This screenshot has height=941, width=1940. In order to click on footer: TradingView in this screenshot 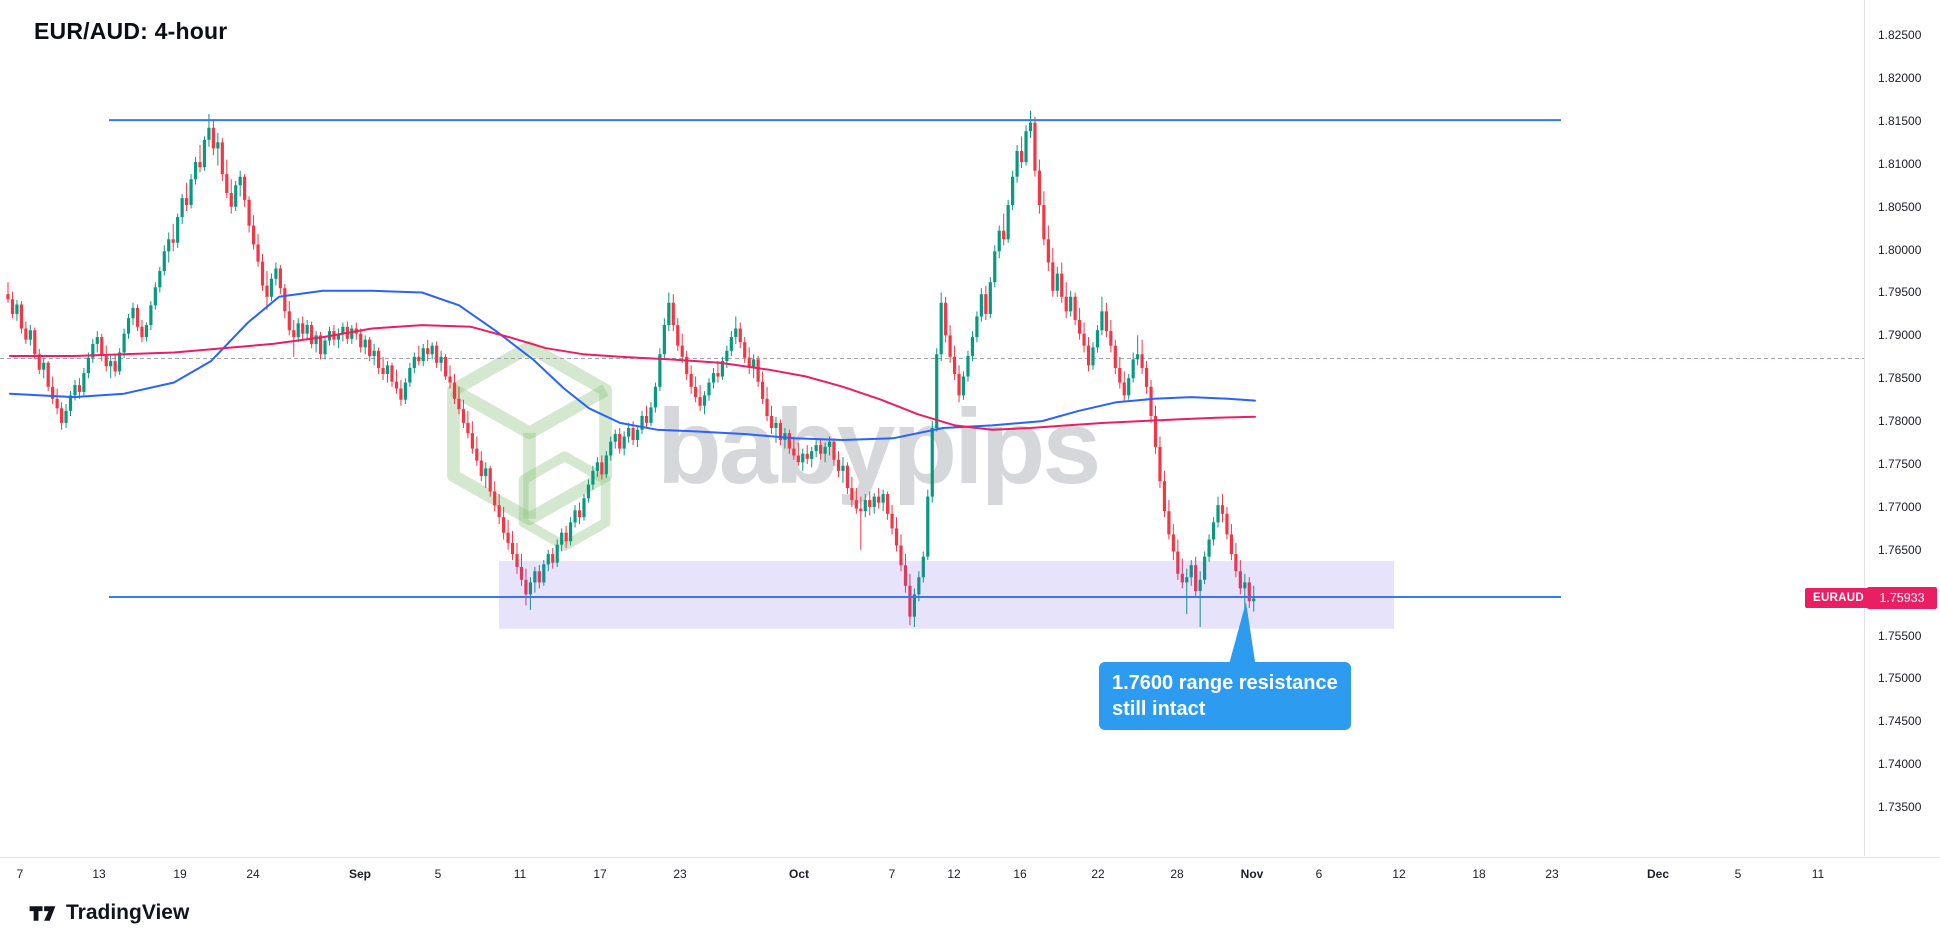, I will do `click(108, 913)`.